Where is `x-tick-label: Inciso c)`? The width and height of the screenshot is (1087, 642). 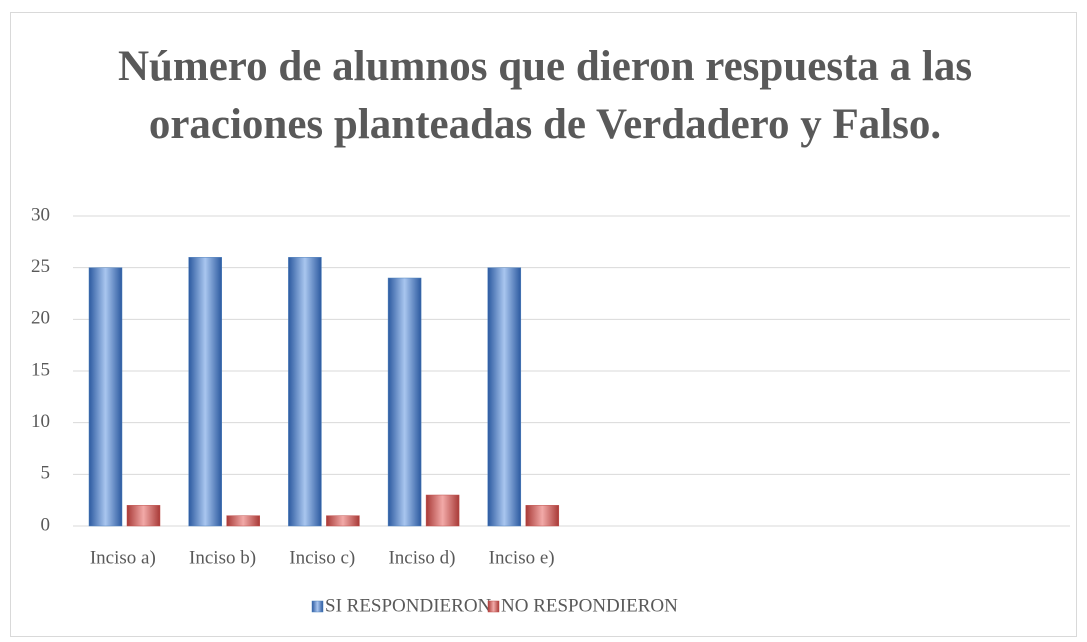
x-tick-label: Inciso c) is located at coordinates (322, 557).